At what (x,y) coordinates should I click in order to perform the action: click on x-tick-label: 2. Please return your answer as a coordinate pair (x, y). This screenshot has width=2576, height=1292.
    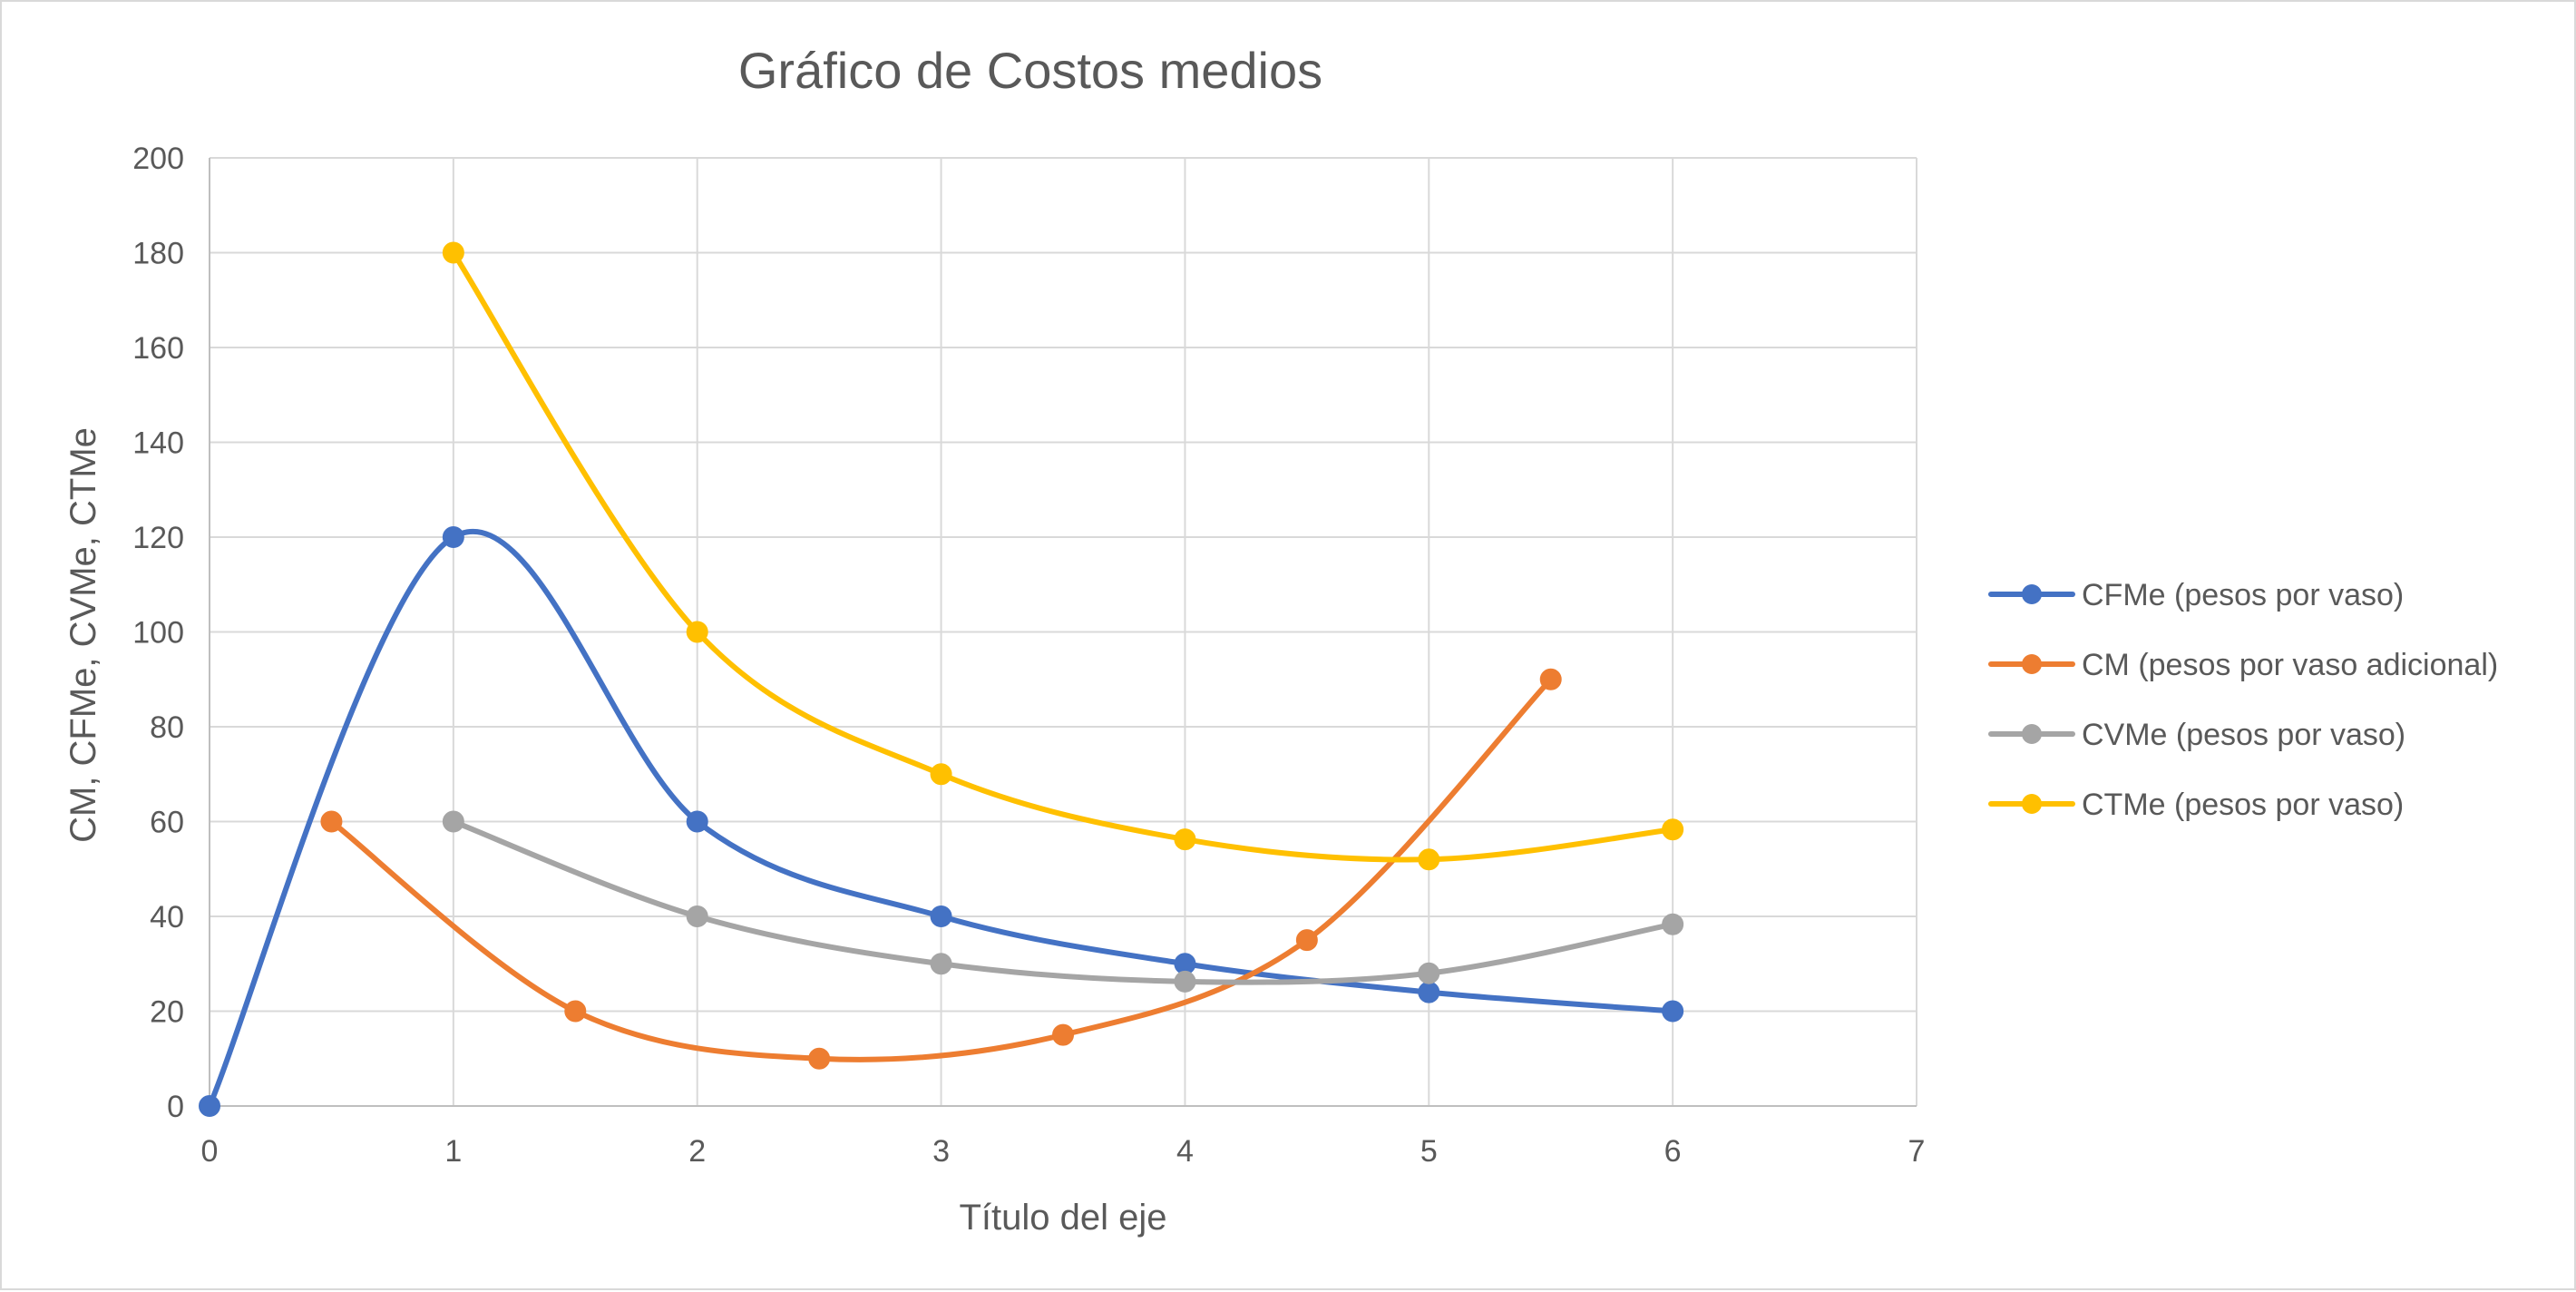
    Looking at the image, I should click on (697, 1152).